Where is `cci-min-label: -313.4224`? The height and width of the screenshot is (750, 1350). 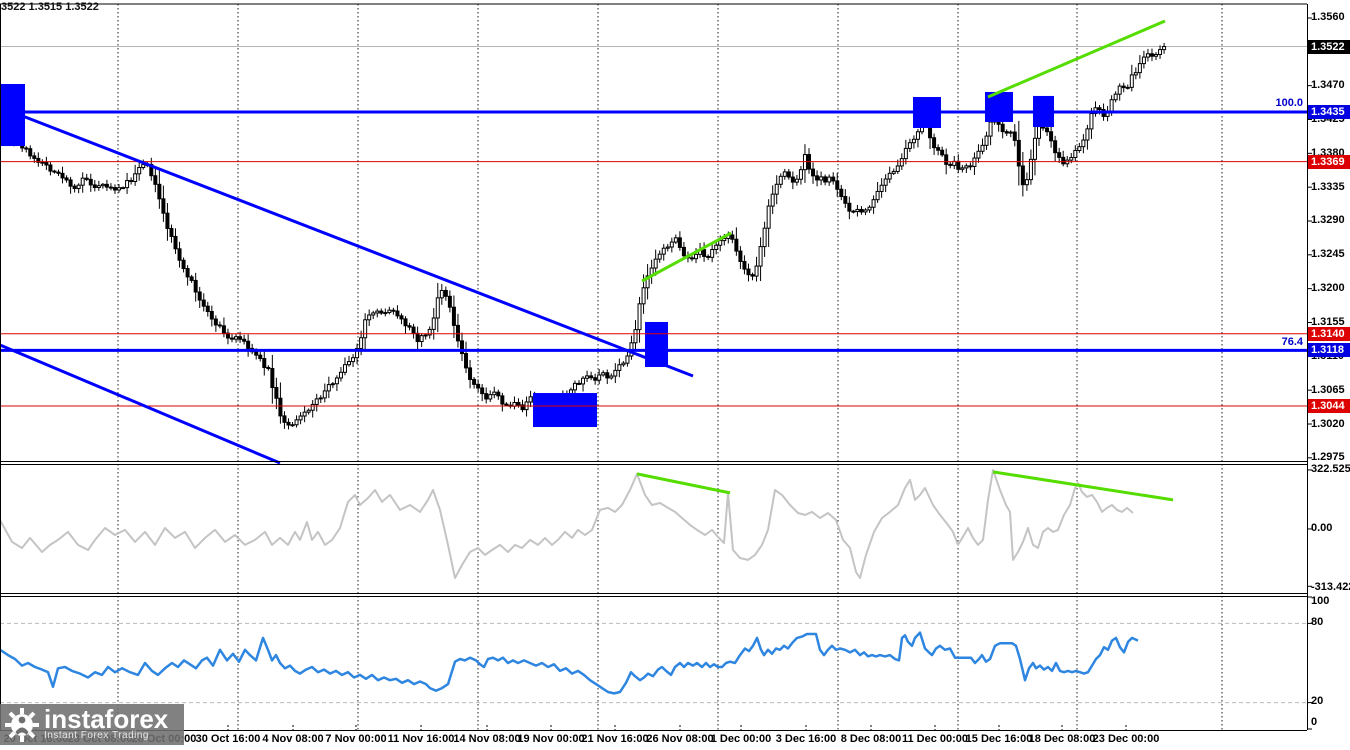
cci-min-label: -313.4224 is located at coordinates (1330, 587).